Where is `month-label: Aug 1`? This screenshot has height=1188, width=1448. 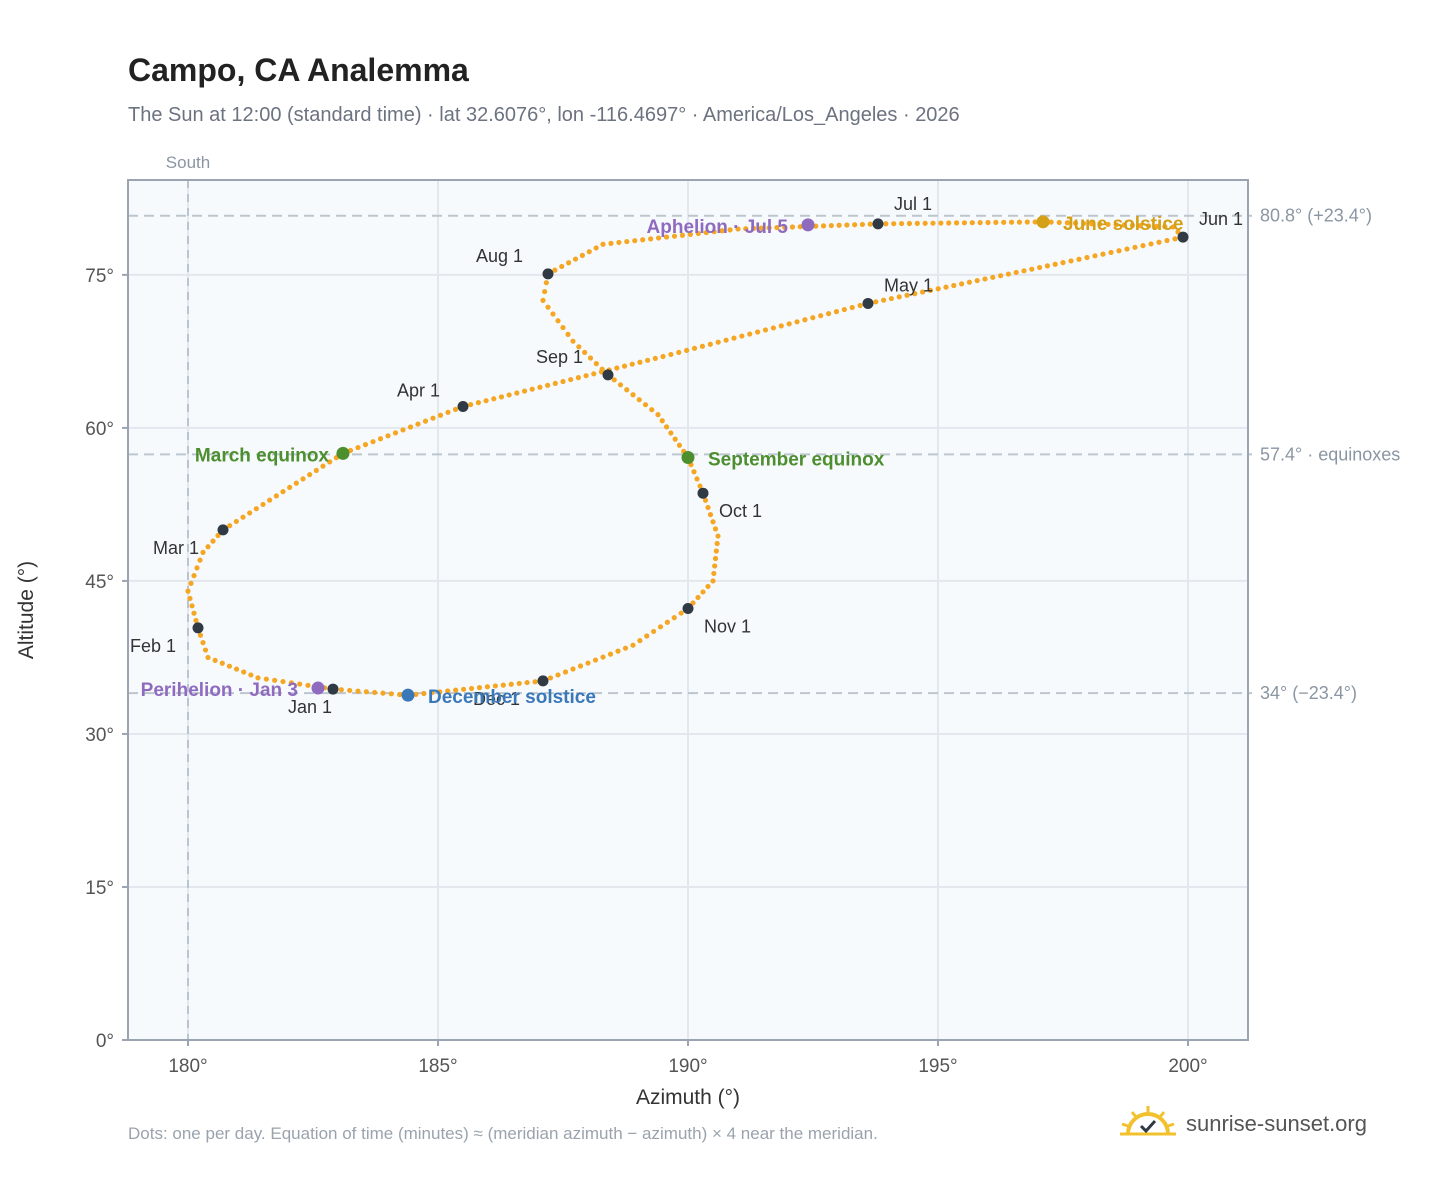 month-label: Aug 1 is located at coordinates (499, 256).